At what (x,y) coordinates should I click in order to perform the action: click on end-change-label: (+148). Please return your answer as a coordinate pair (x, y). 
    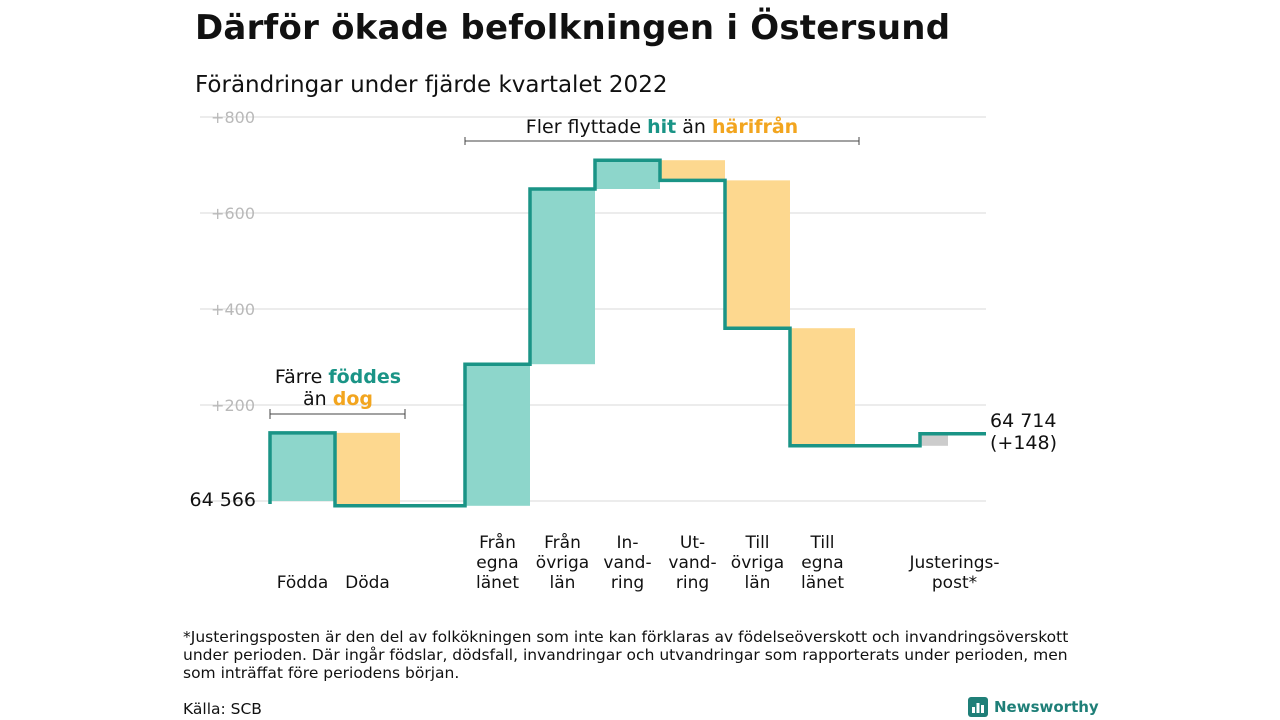
    Looking at the image, I should click on (1023, 443).